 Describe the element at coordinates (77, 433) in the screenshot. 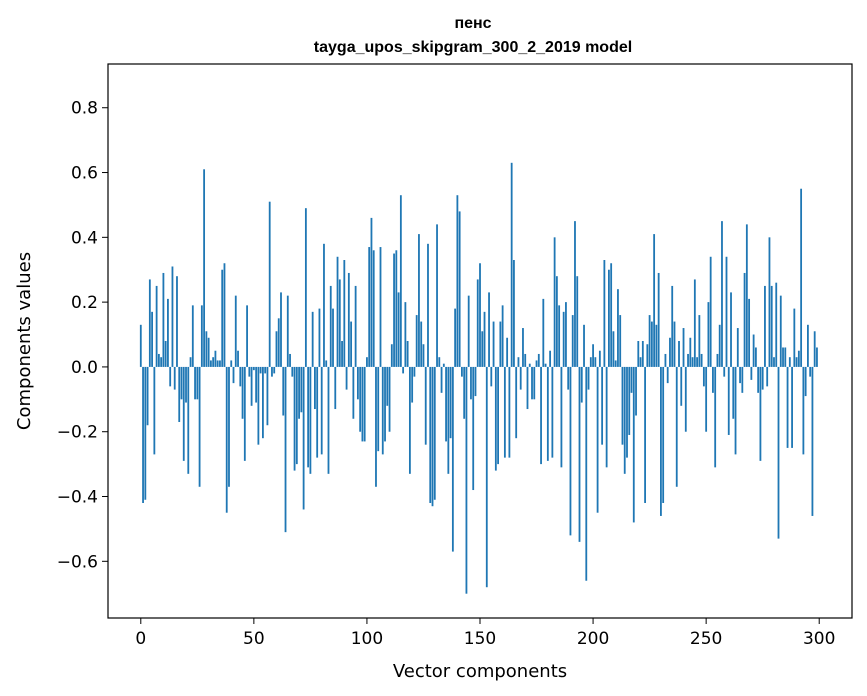

I see `y-tick-label: −0.2` at that location.